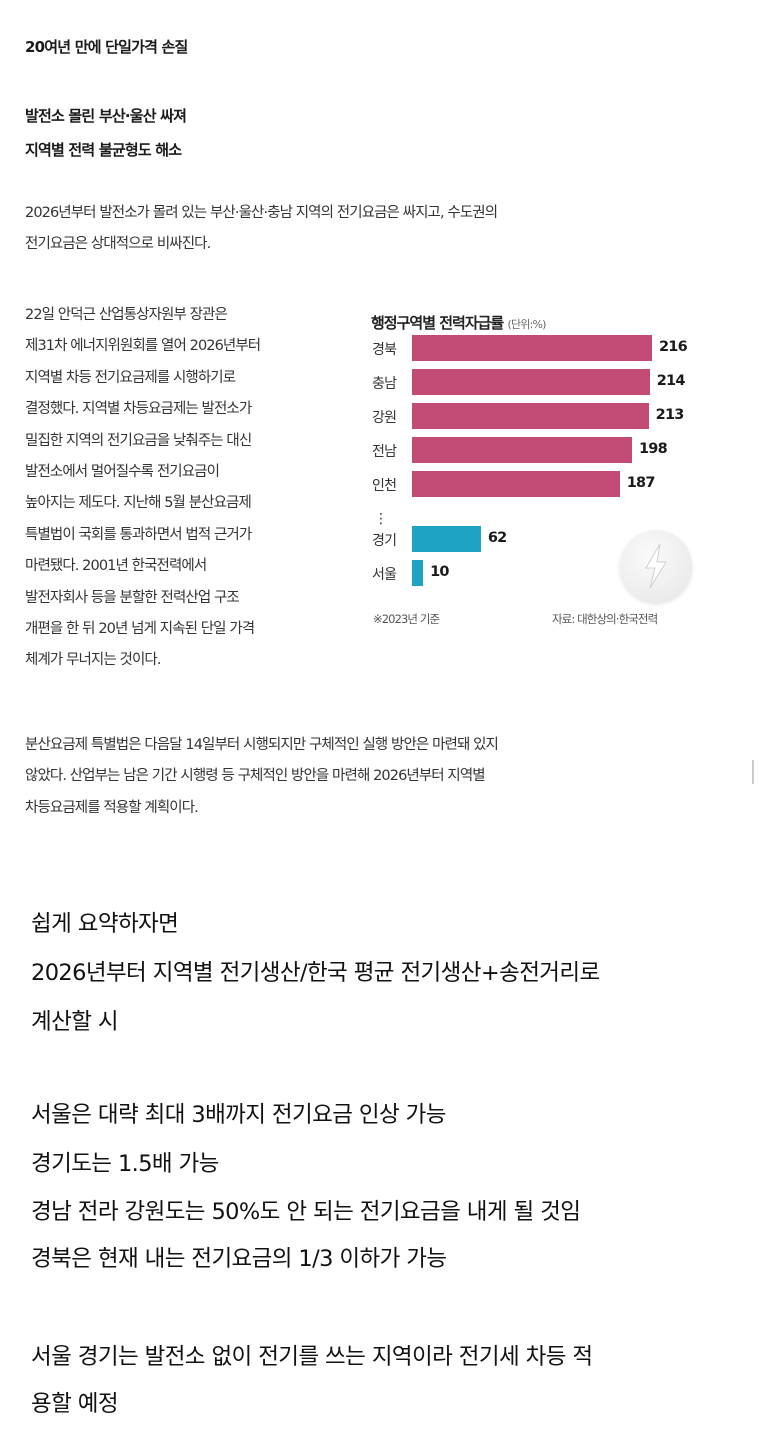 Image resolution: width=762 pixels, height=1440 pixels. What do you see at coordinates (526, 324) in the screenshot?
I see `chart-unit: (단위:%)` at bounding box center [526, 324].